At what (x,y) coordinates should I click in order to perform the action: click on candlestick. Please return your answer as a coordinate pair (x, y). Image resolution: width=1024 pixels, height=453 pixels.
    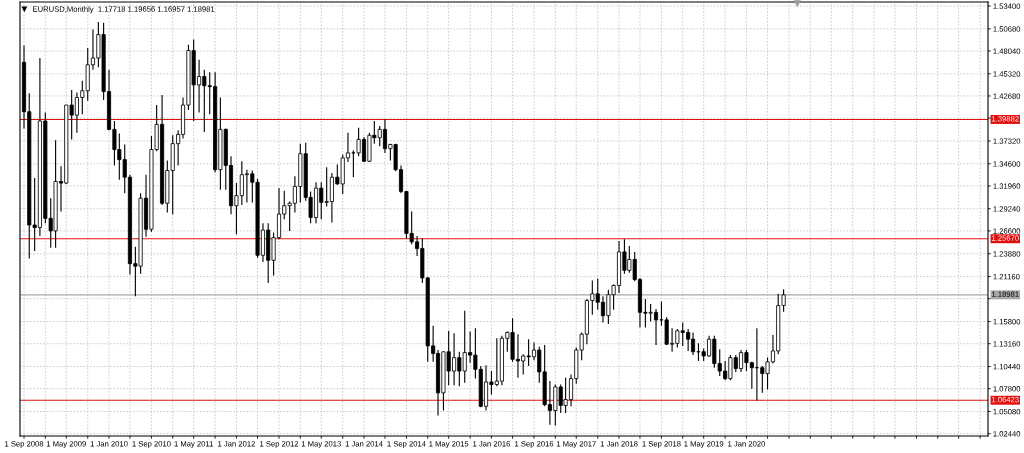
    Looking at the image, I should click on (693, 343).